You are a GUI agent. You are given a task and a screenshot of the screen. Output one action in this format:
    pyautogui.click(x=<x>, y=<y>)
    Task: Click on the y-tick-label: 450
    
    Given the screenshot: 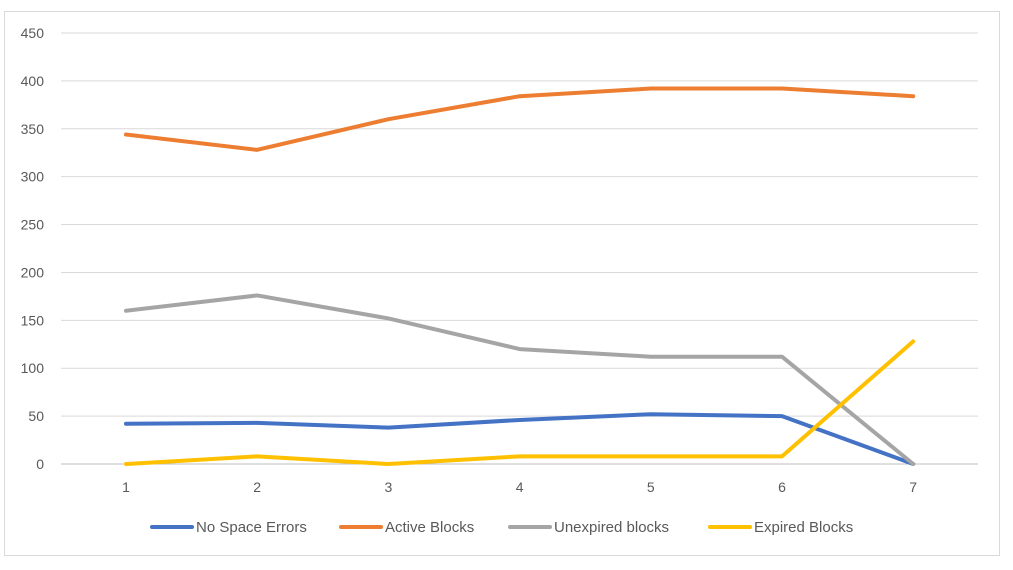 What is the action you would take?
    pyautogui.click(x=33, y=33)
    